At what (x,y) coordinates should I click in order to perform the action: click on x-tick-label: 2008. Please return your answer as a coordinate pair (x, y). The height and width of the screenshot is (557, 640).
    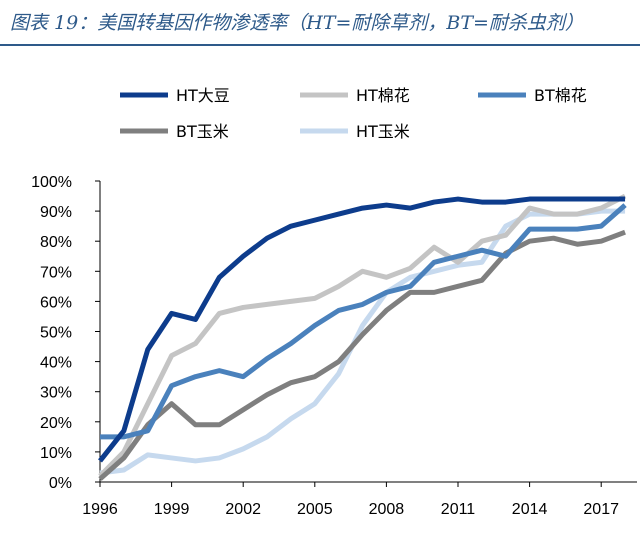
    Looking at the image, I should click on (387, 509).